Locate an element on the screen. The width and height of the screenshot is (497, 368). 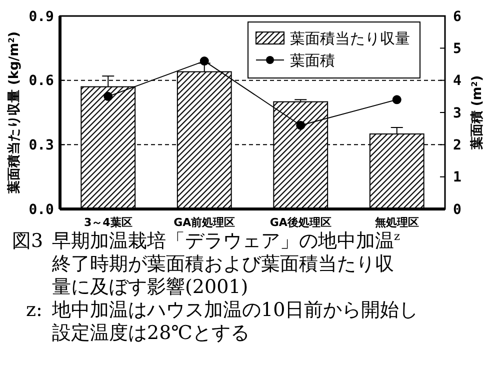
x-tick-label: 無処理区 is located at coordinates (396, 222).